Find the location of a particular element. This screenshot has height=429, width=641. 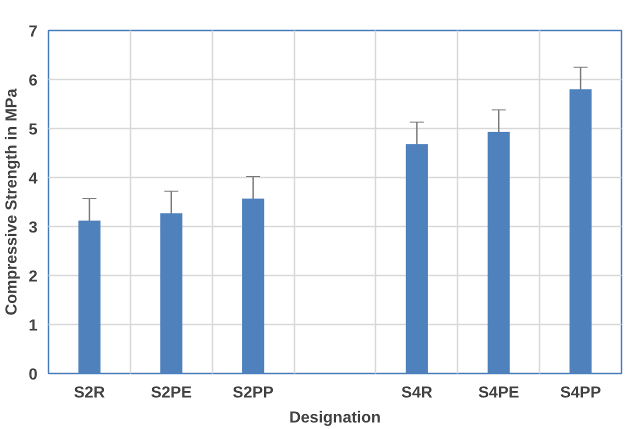

y-tick-label: 2 is located at coordinates (33, 277).